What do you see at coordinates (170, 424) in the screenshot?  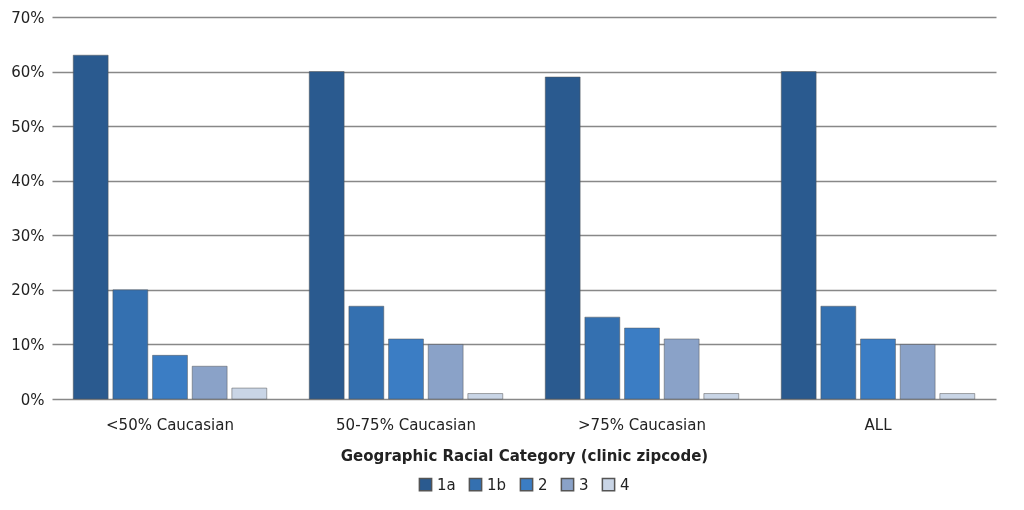 I see `x-tick-label: <50% Caucasian` at bounding box center [170, 424].